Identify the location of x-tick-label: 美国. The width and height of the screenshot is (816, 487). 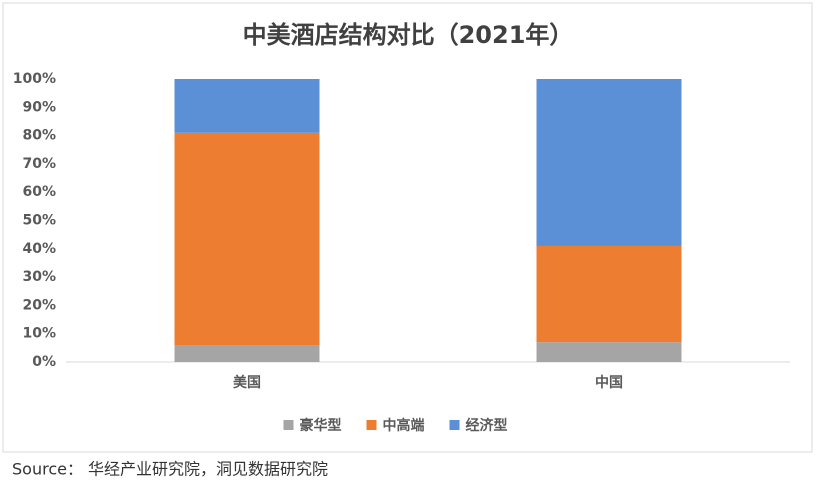
(247, 382).